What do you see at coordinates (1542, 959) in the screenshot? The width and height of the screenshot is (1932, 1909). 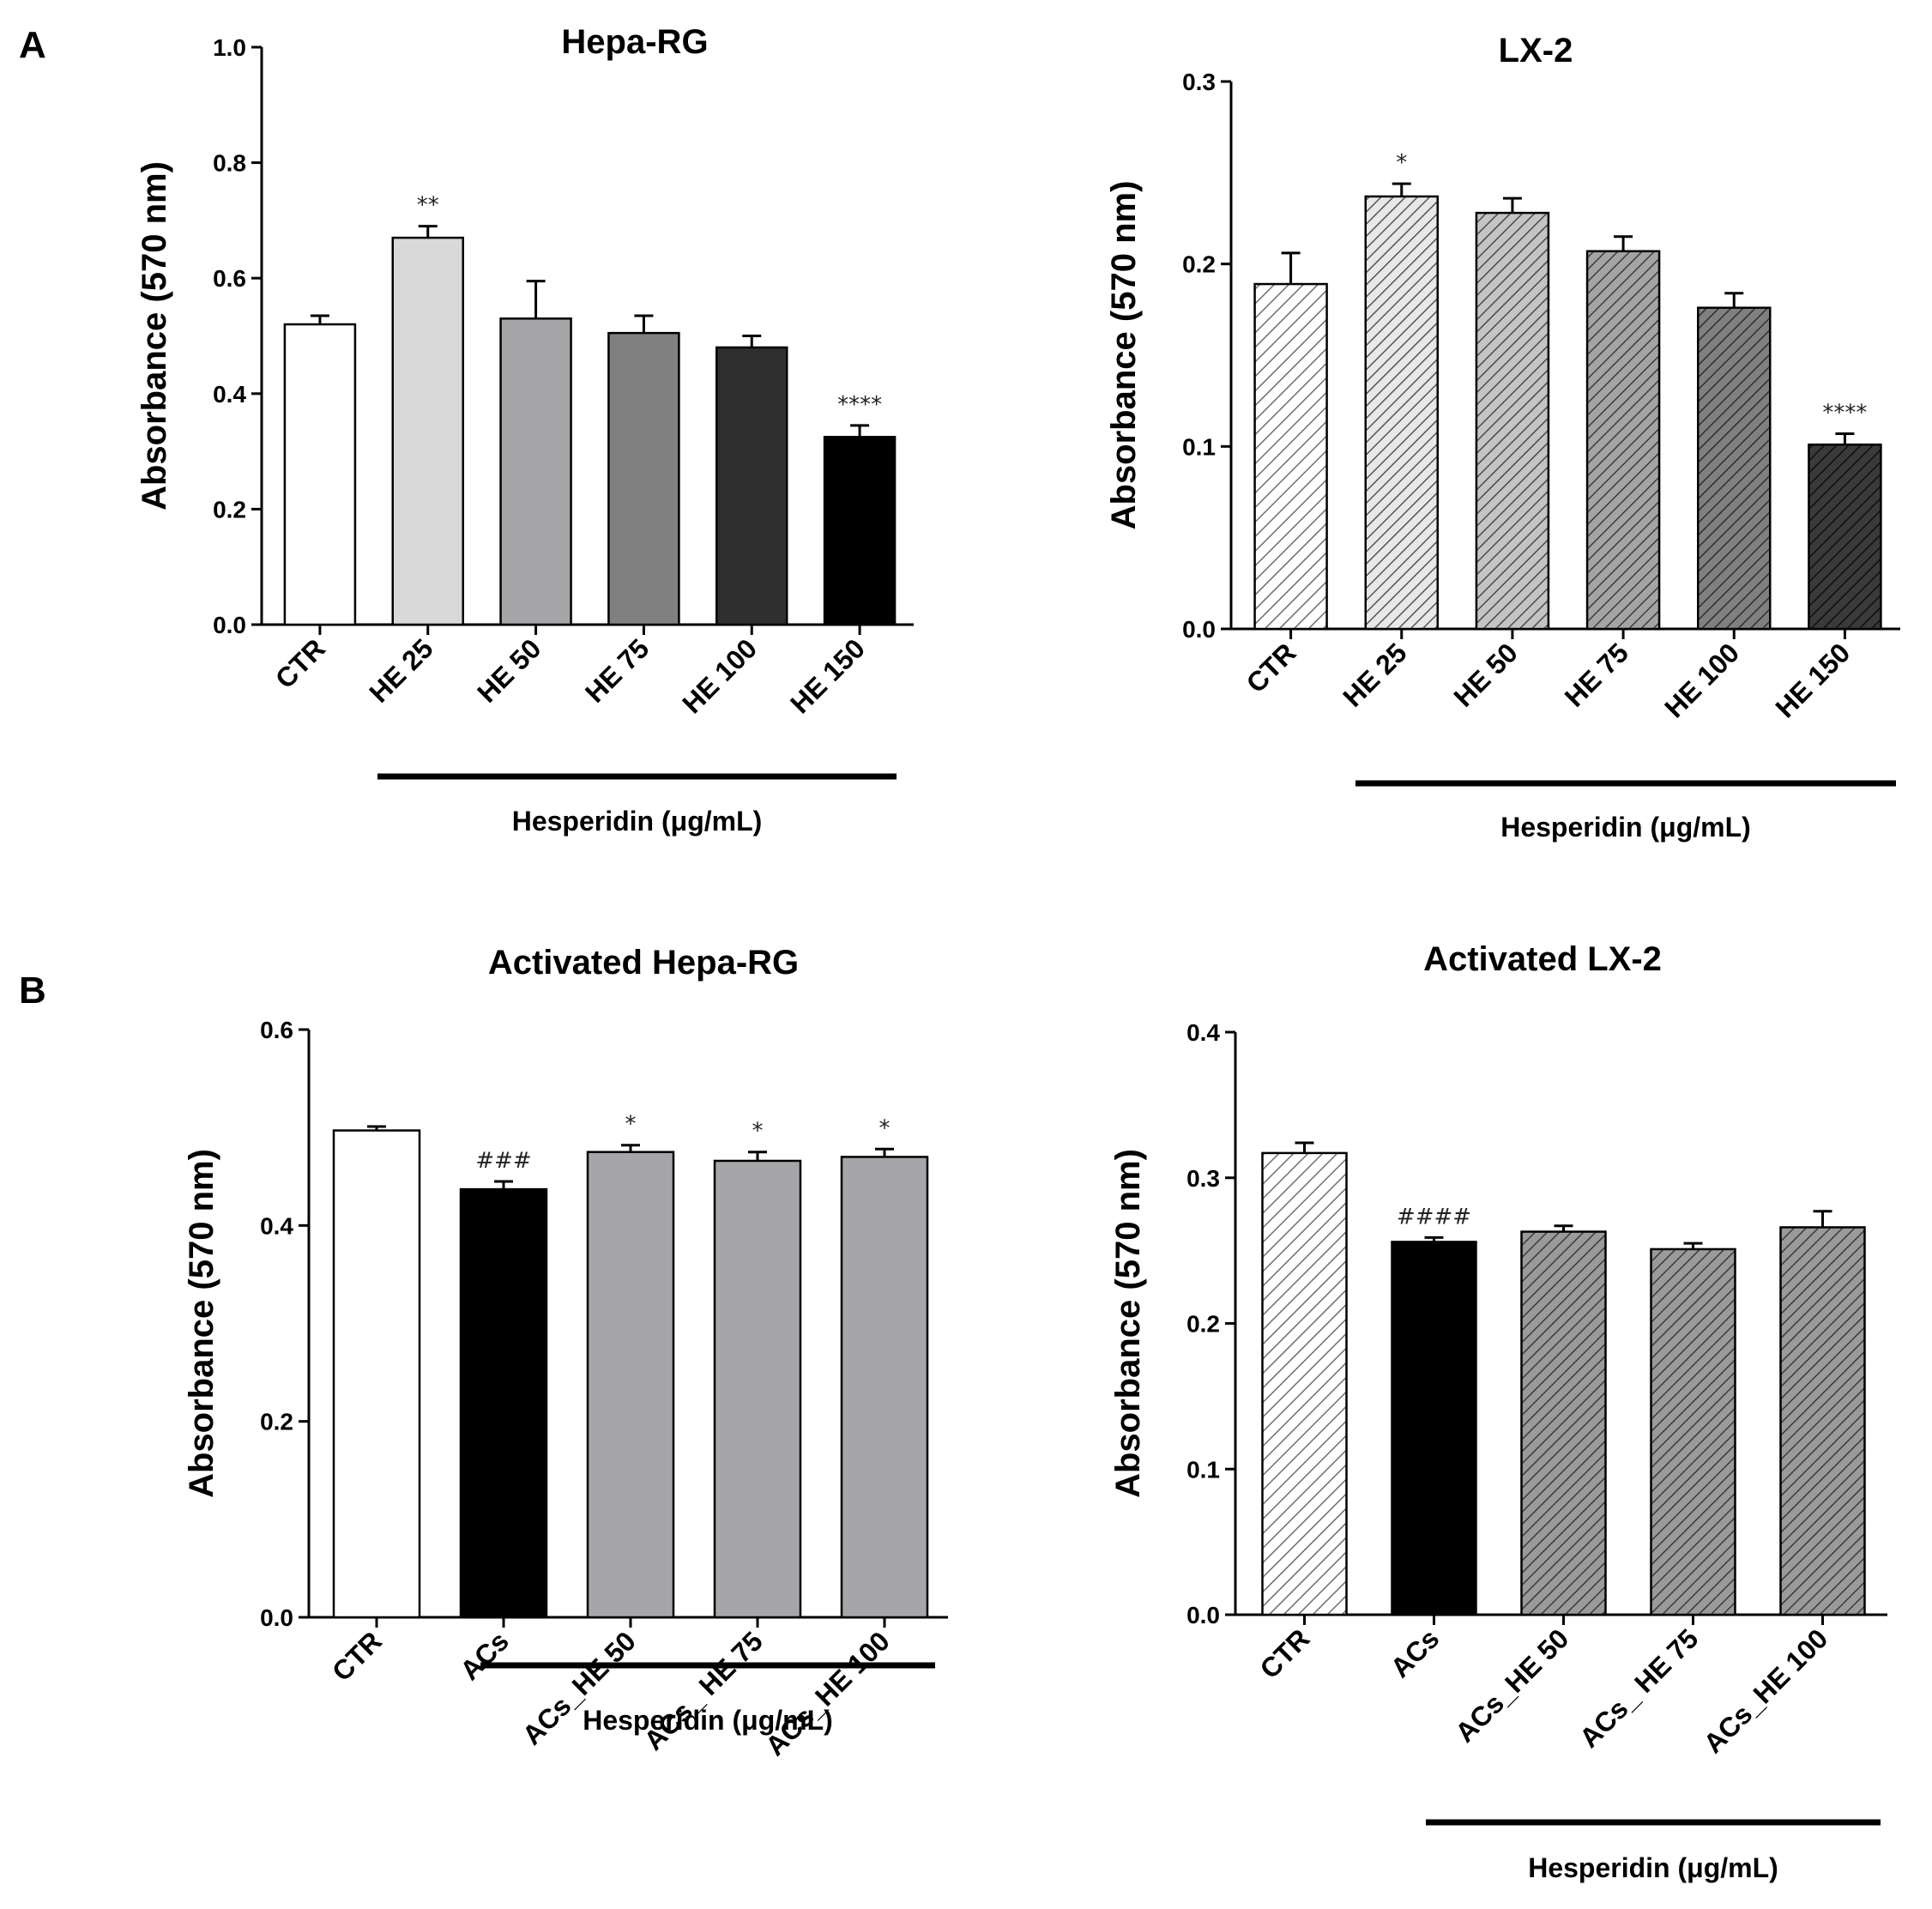 I see `chart-title: Activated LX-2` at bounding box center [1542, 959].